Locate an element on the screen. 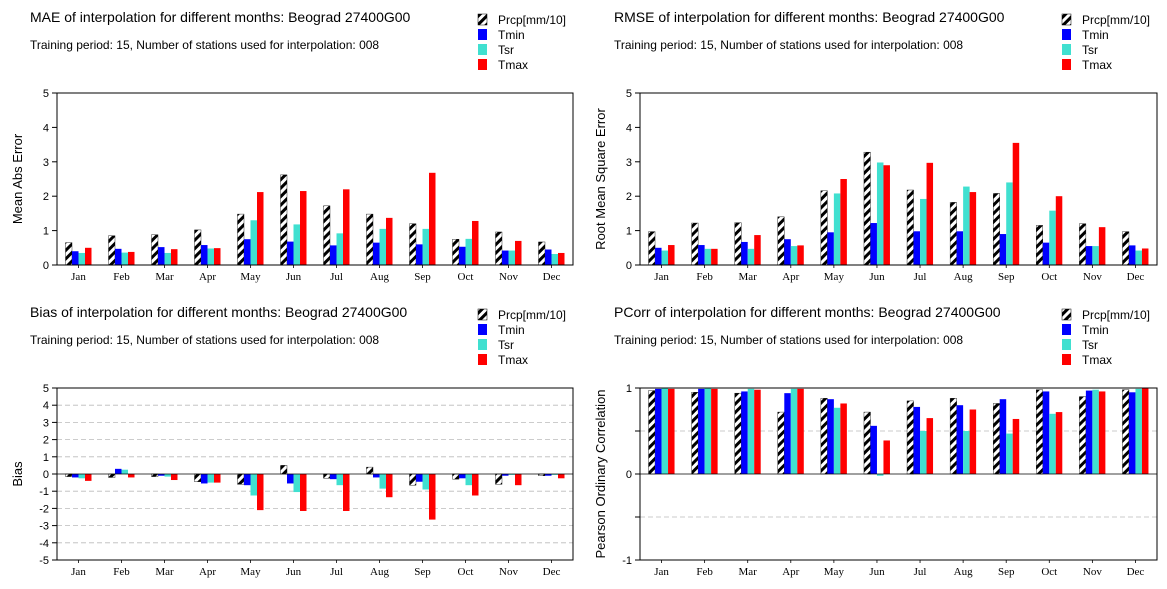 The image size is (1167, 589). x-tick-label: Feb is located at coordinates (704, 572).